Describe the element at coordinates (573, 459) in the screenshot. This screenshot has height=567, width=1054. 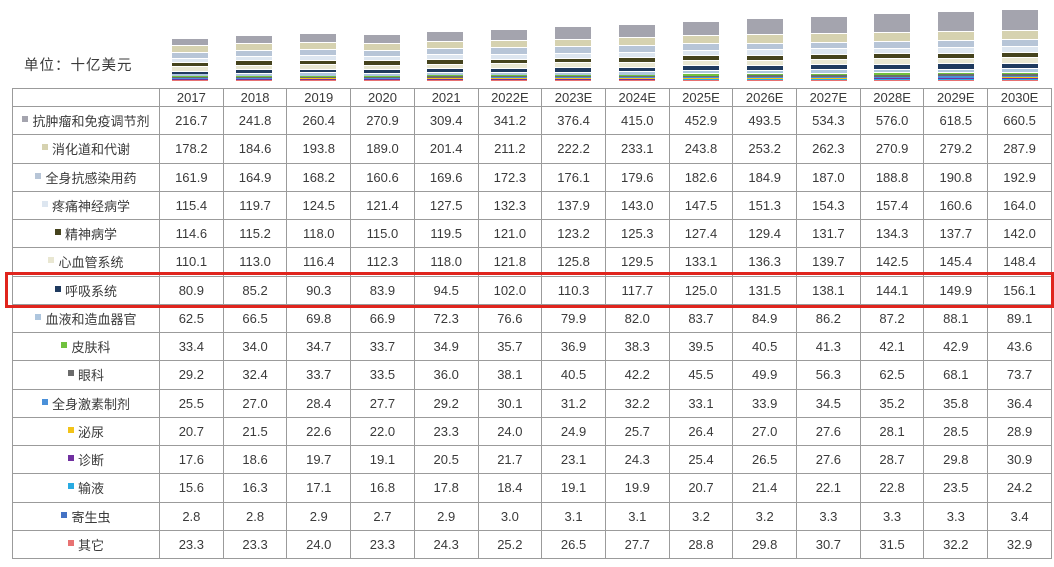
I see `value-cell: 23.1` at that location.